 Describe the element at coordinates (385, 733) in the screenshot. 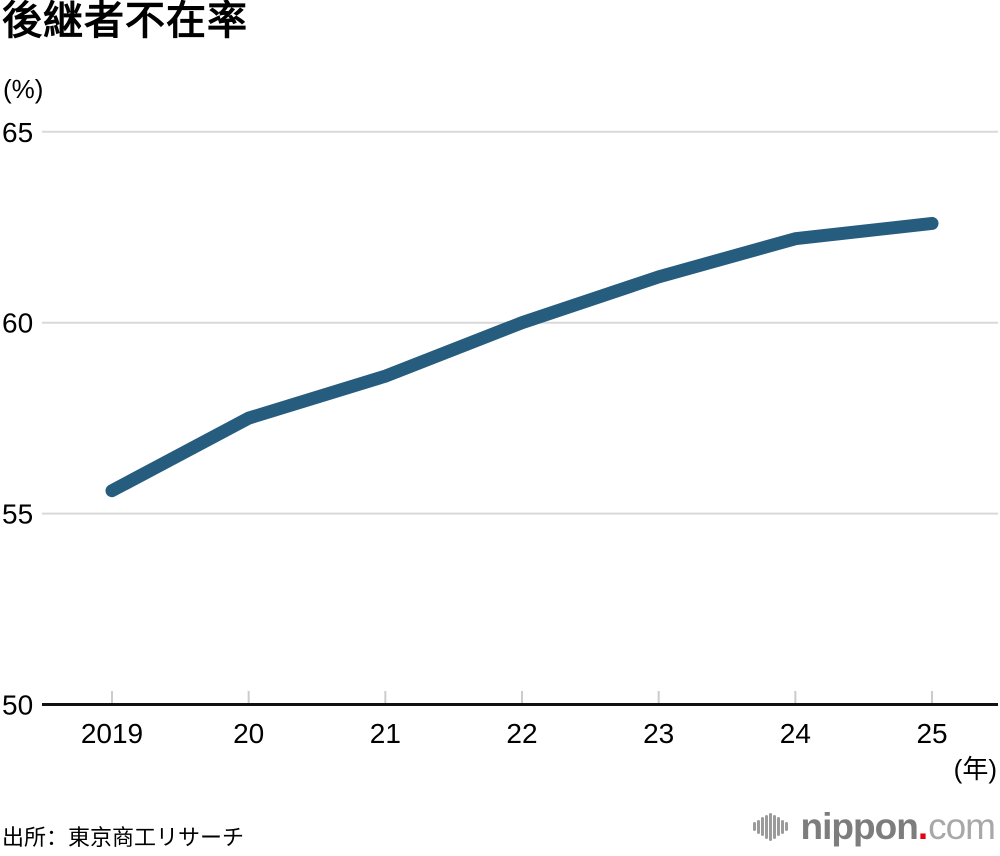

I see `x-axis-tick-label: 21` at that location.